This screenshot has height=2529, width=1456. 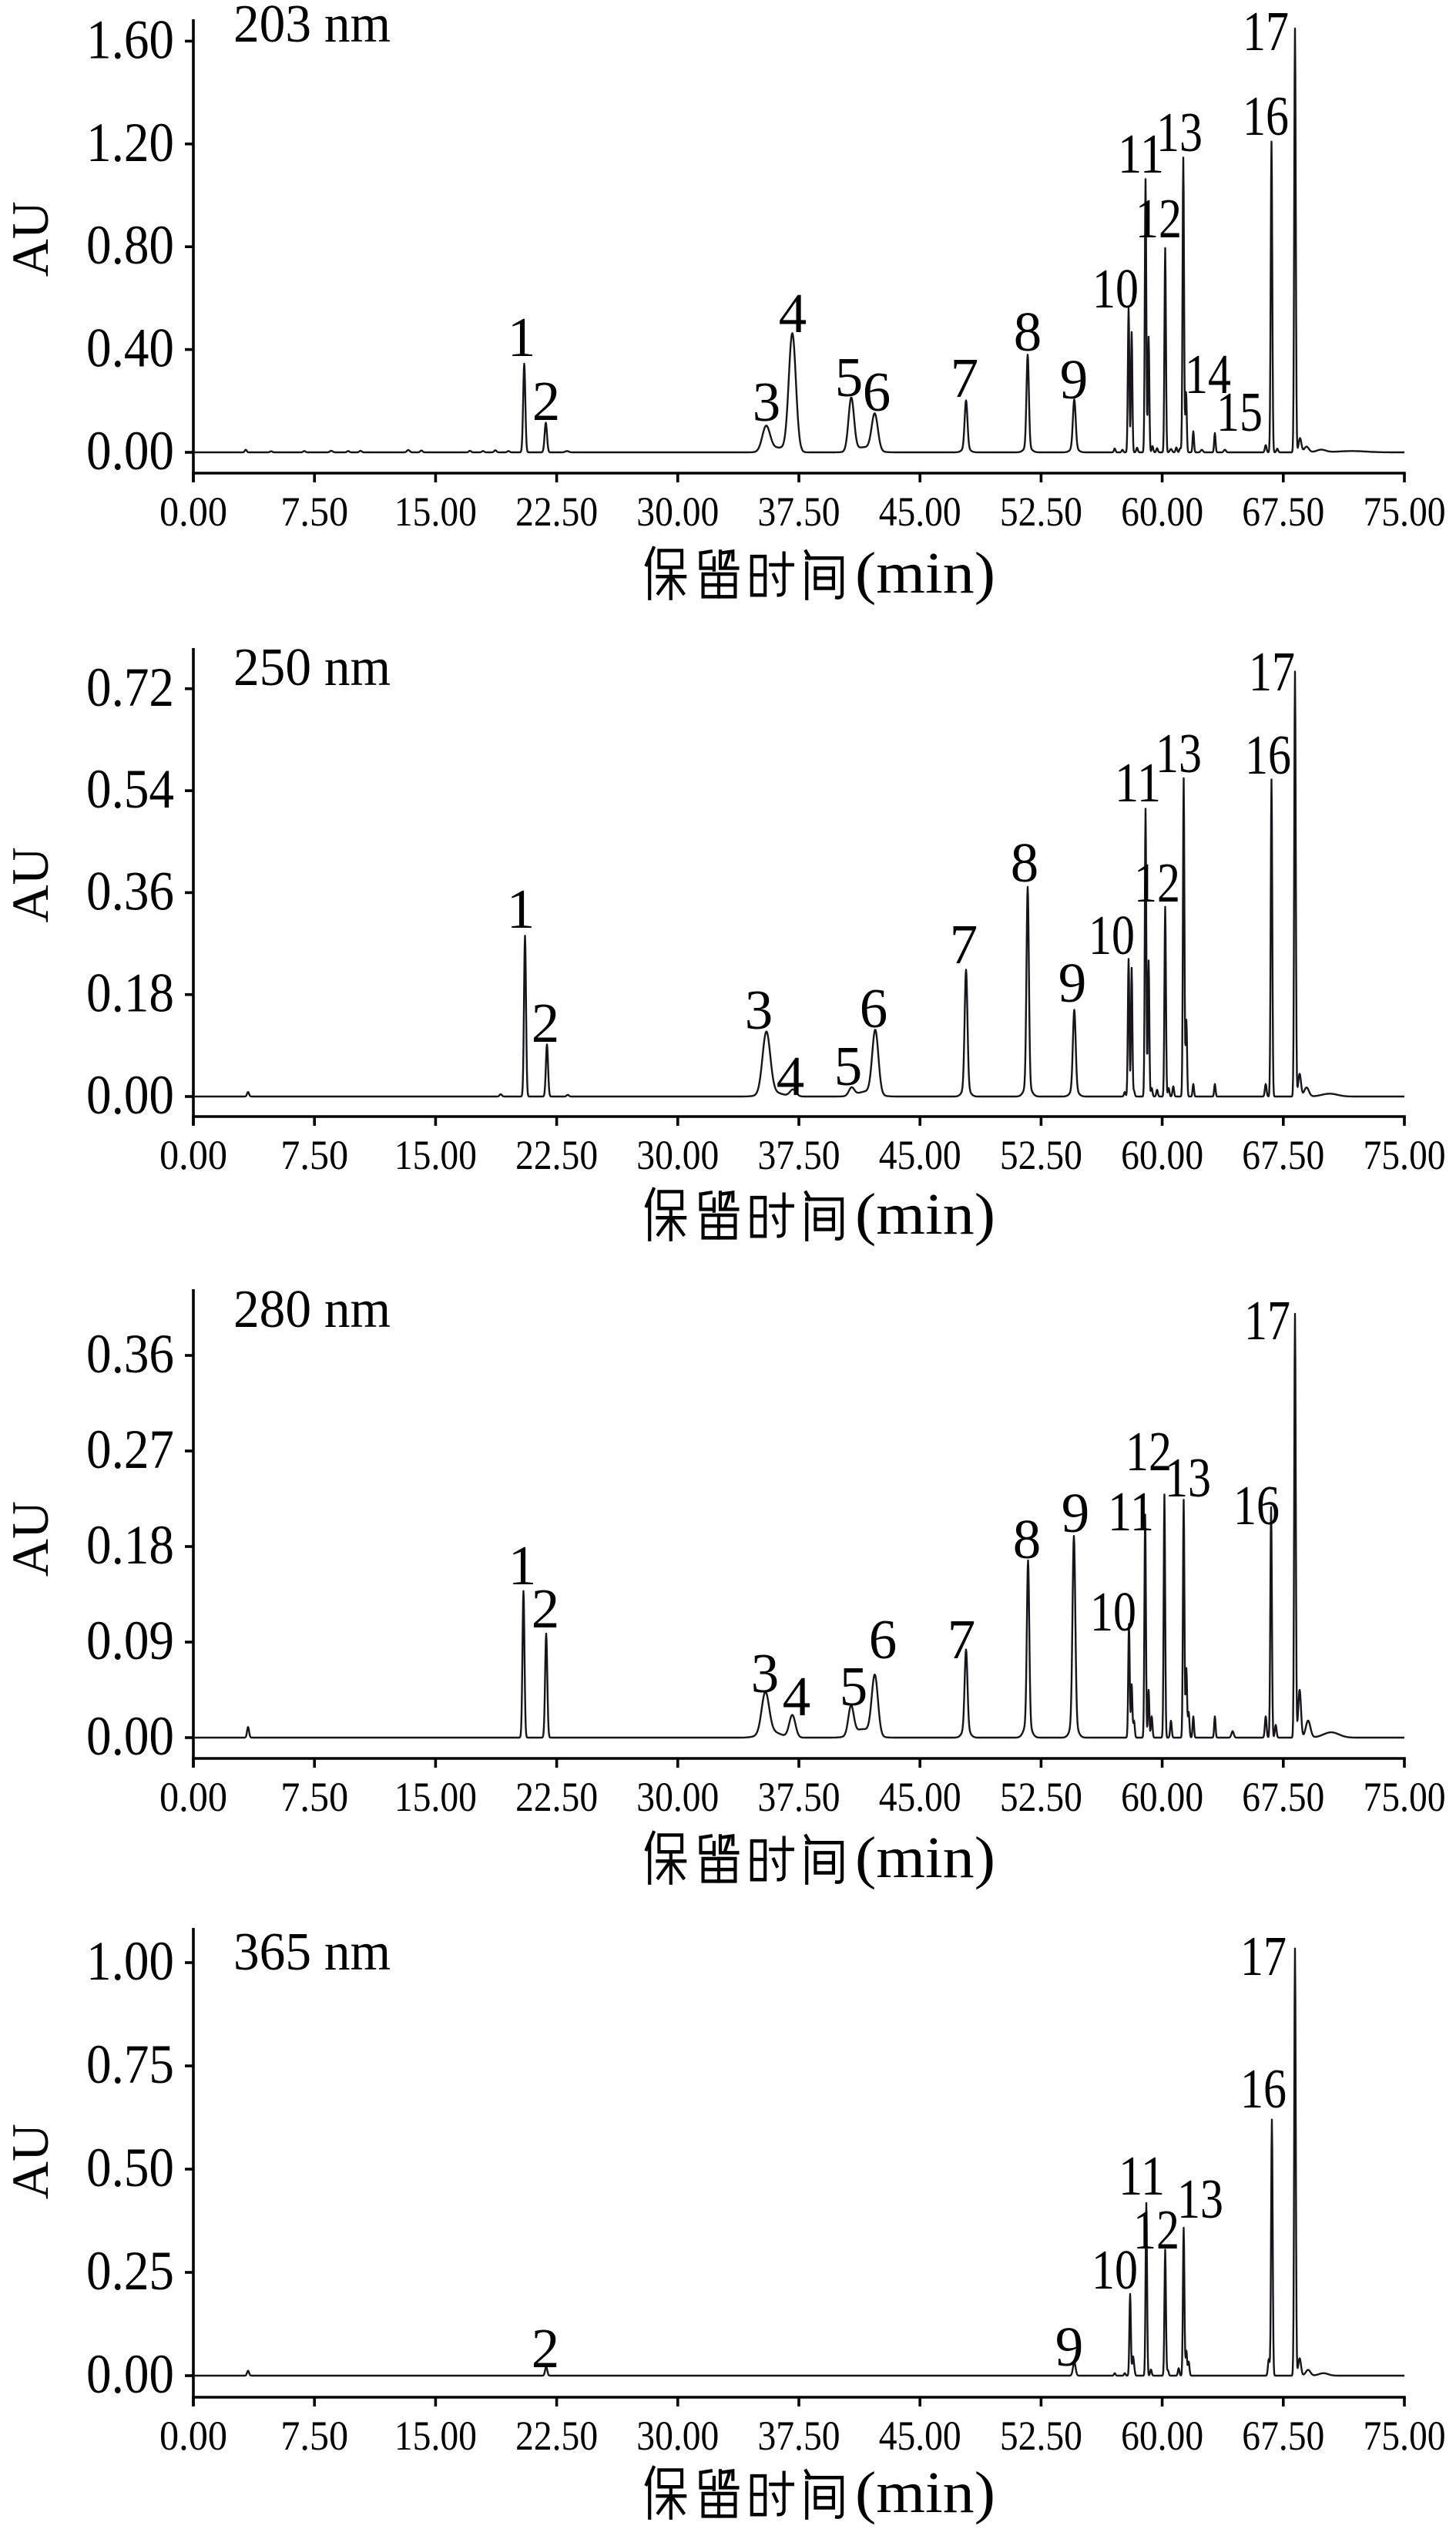 What do you see at coordinates (312, 1309) in the screenshot?
I see `svg-text: 280 nm` at bounding box center [312, 1309].